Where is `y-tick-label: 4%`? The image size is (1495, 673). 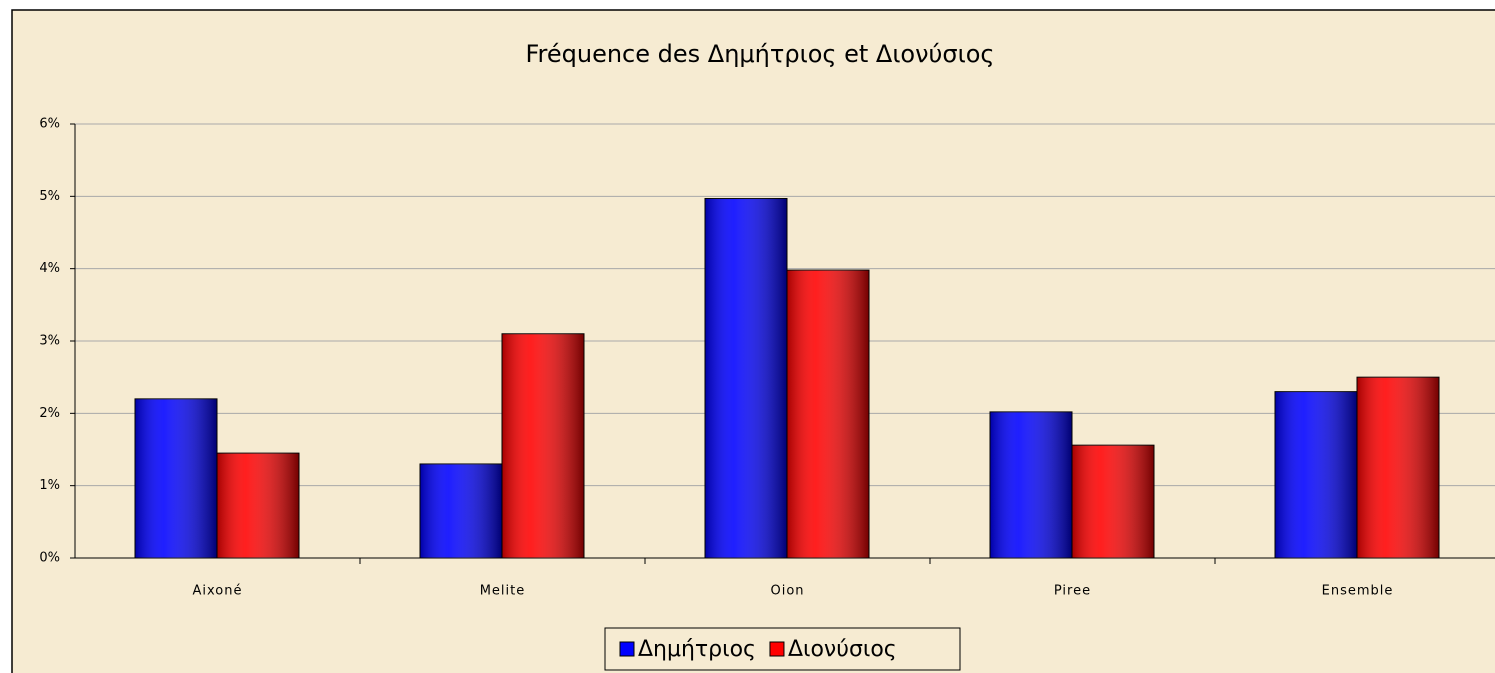
y-tick-label: 4% is located at coordinates (49, 268).